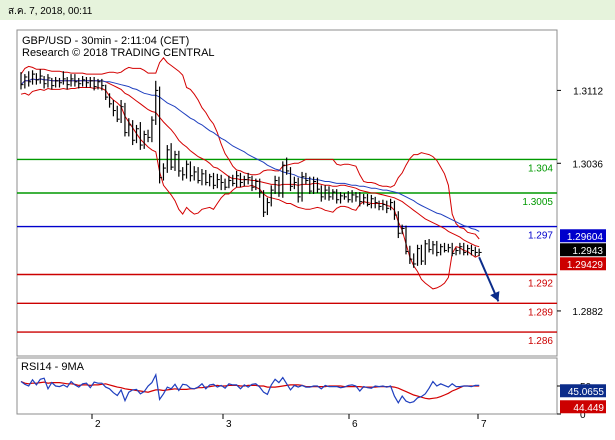  What do you see at coordinates (585, 237) in the screenshot?
I see `price-tag-value: 1.29604` at bounding box center [585, 237].